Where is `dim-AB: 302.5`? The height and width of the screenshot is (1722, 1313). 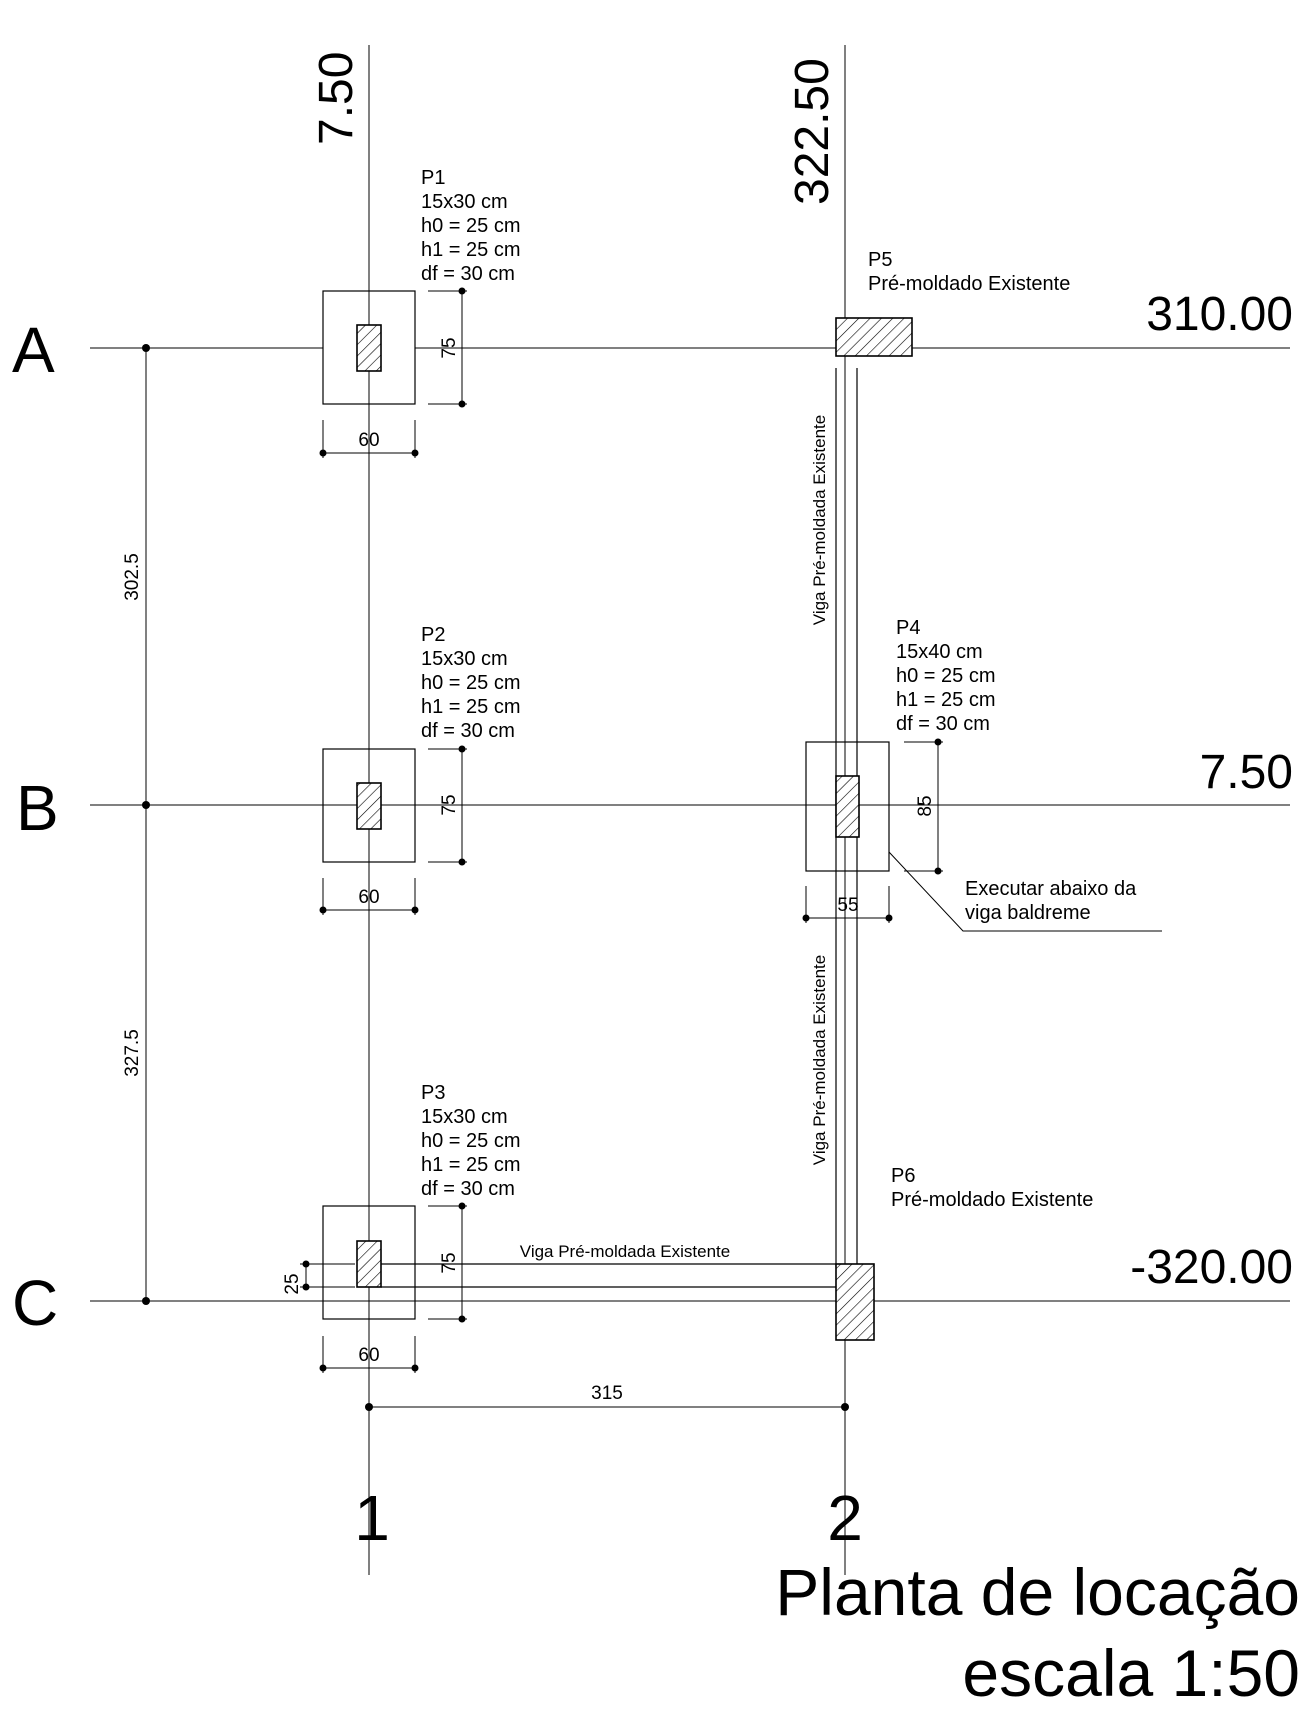
dim-AB: 302.5 is located at coordinates (132, 577).